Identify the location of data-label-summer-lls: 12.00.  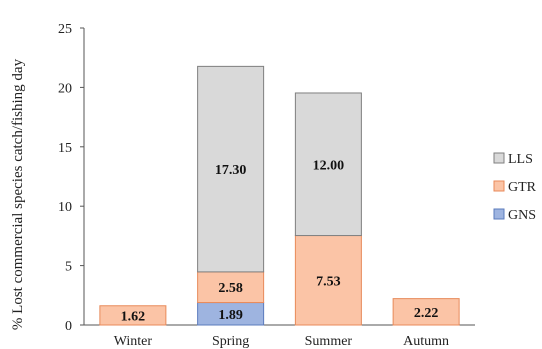
(329, 165).